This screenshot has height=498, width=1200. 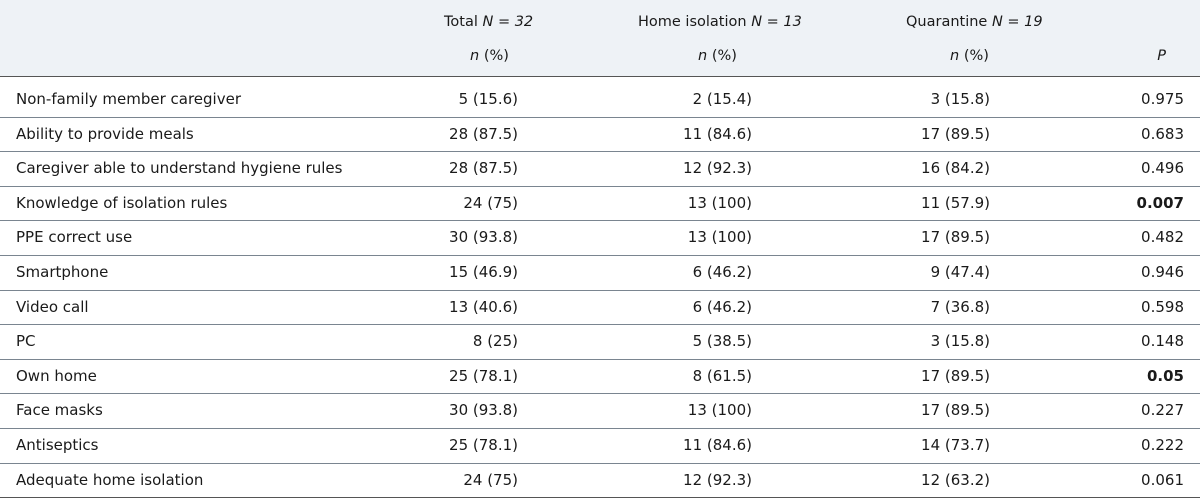 I want to click on header-home-sub: n (%), so click(x=717, y=56).